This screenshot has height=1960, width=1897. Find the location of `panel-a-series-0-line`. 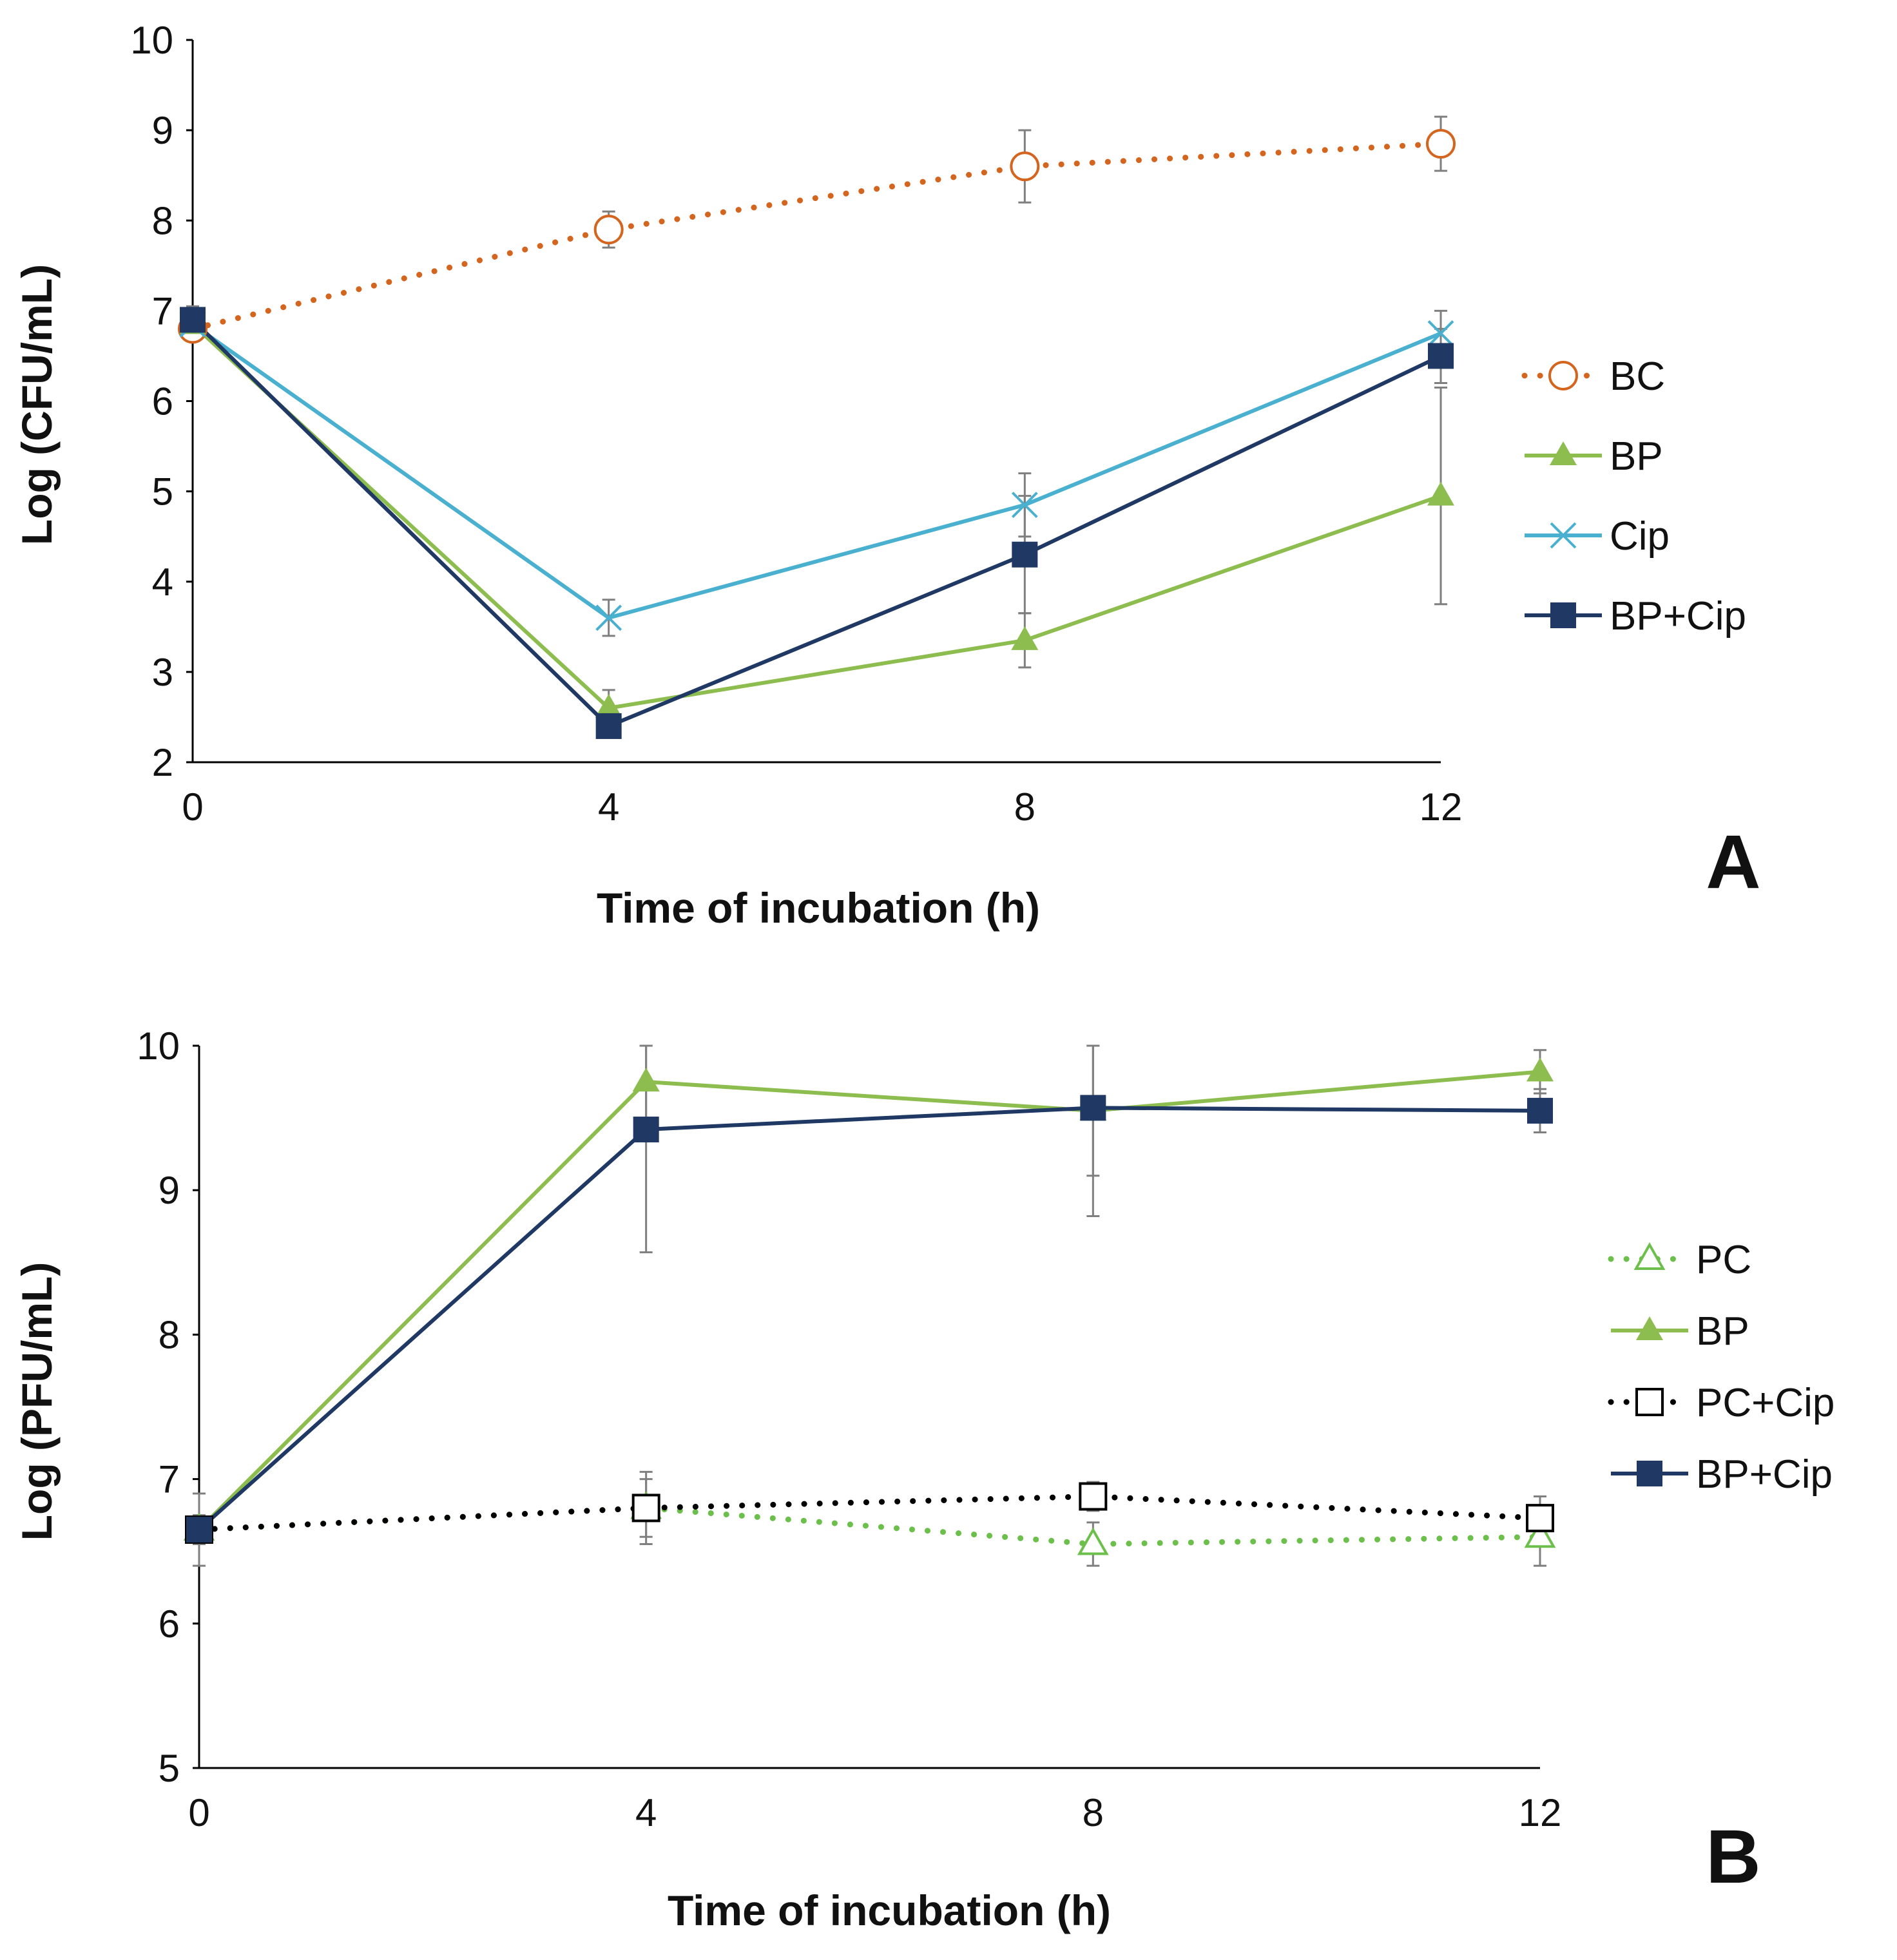

panel-a-series-0-line is located at coordinates (816, 236).